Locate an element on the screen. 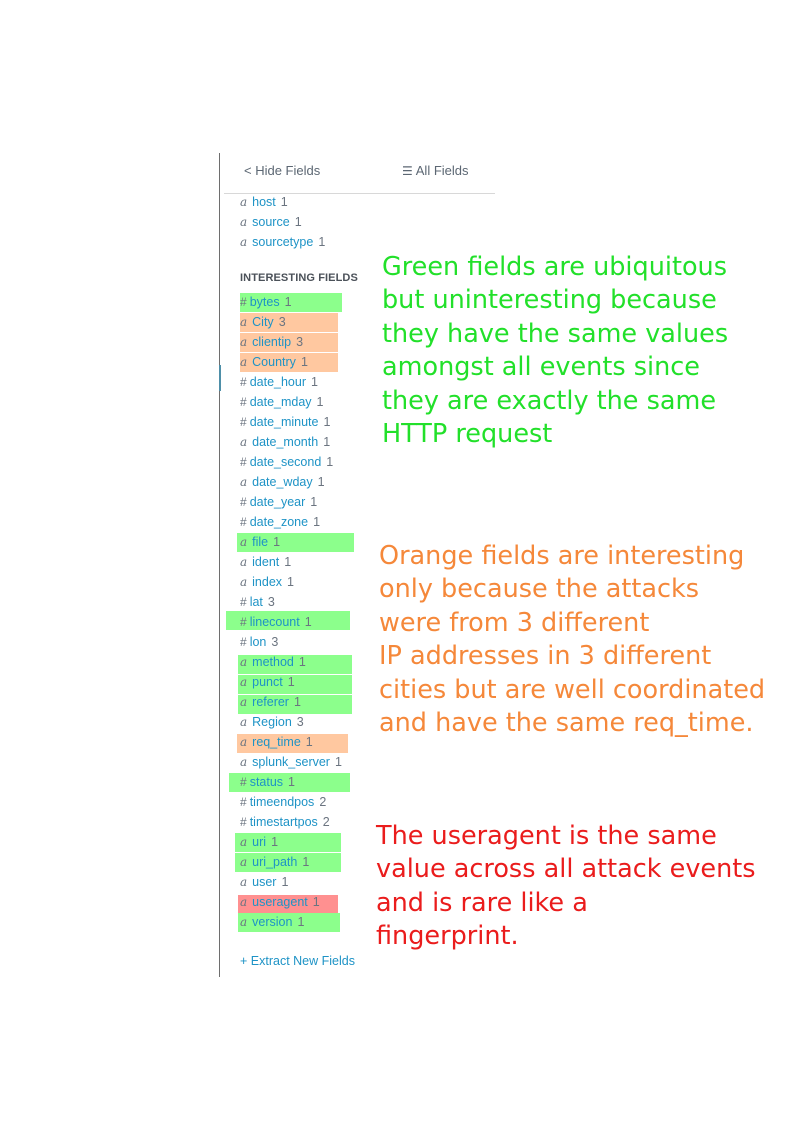 The image size is (794, 1123). field-name: status is located at coordinates (266, 782).